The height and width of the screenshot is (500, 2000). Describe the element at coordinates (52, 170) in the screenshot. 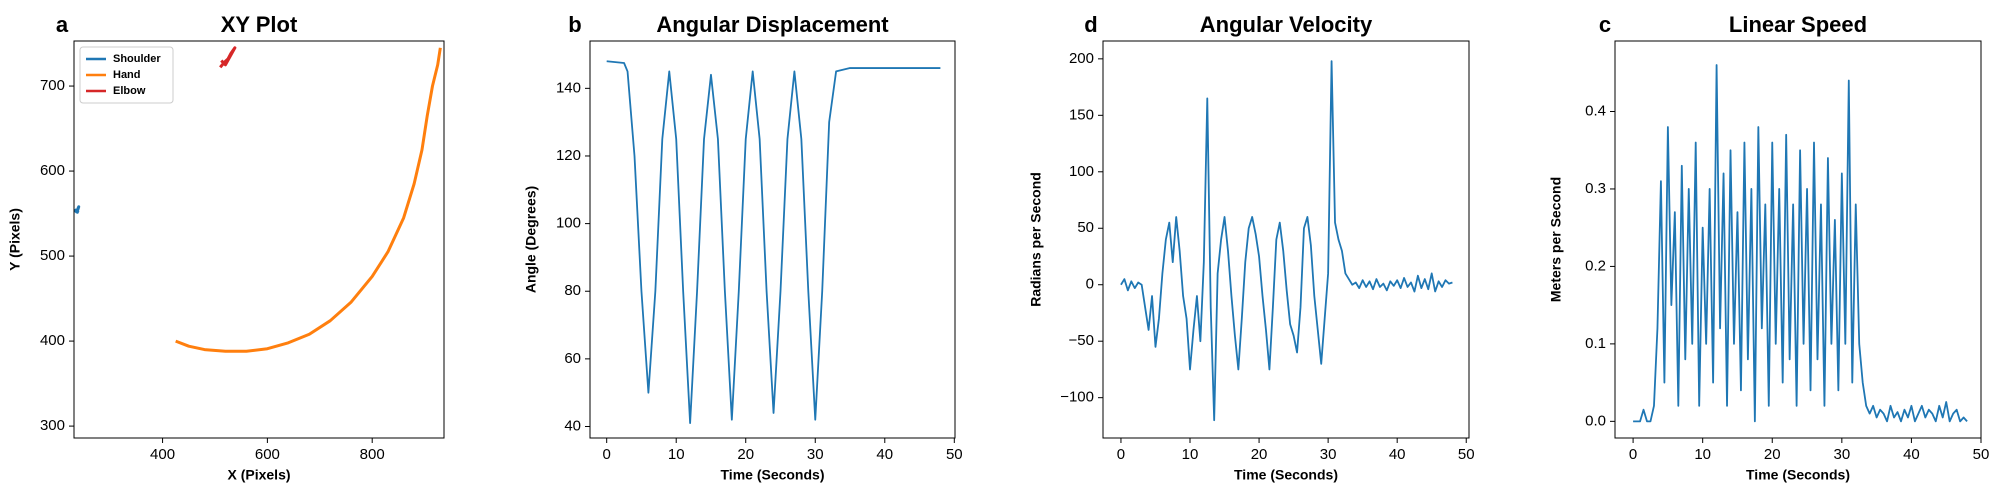

I see `y-tick-label: 600` at that location.